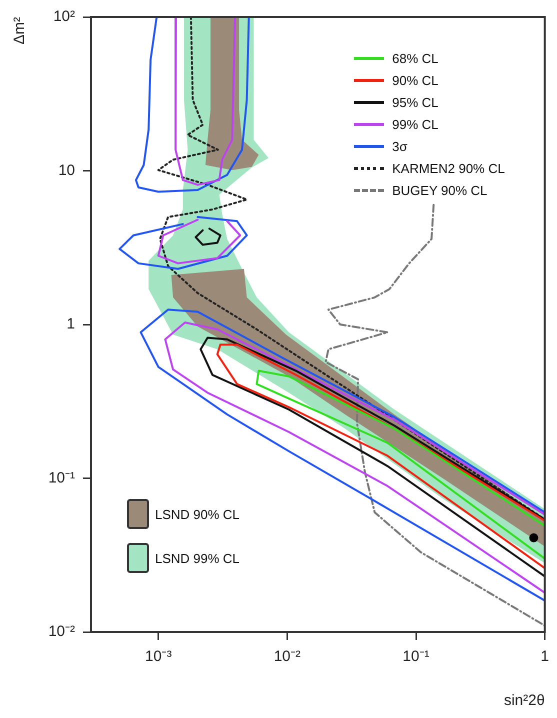  What do you see at coordinates (197, 558) in the screenshot?
I see `legend-label: LSND 99% CL` at bounding box center [197, 558].